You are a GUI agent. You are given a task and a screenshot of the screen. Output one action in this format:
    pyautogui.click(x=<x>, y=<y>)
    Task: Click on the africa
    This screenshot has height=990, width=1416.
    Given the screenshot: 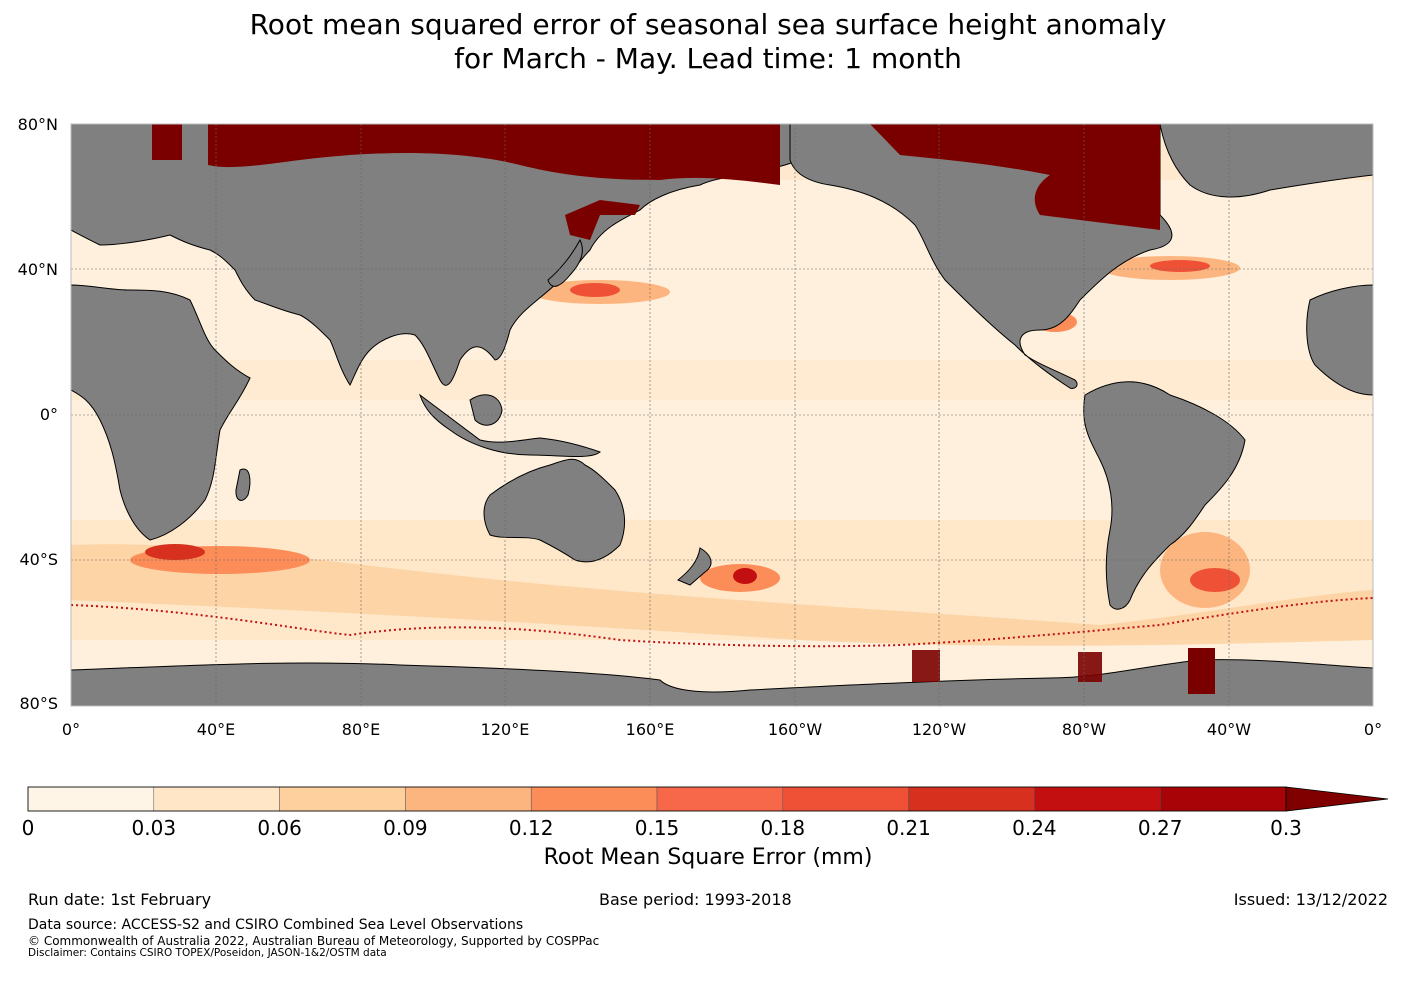 What is the action you would take?
    pyautogui.click(x=161, y=412)
    